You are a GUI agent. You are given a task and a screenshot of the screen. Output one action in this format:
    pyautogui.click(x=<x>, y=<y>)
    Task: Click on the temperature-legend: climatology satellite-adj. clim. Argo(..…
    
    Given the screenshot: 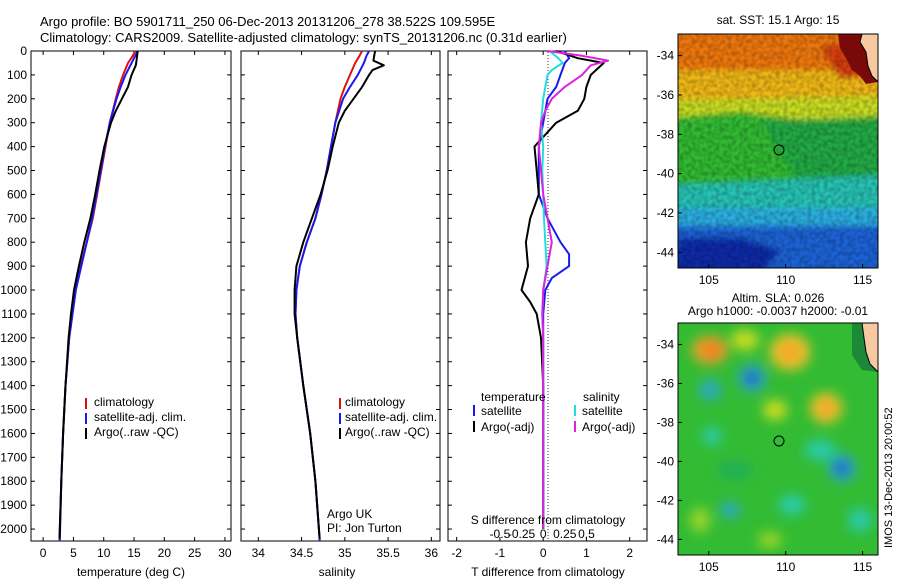 What is the action you would take?
    pyautogui.click(x=135, y=417)
    